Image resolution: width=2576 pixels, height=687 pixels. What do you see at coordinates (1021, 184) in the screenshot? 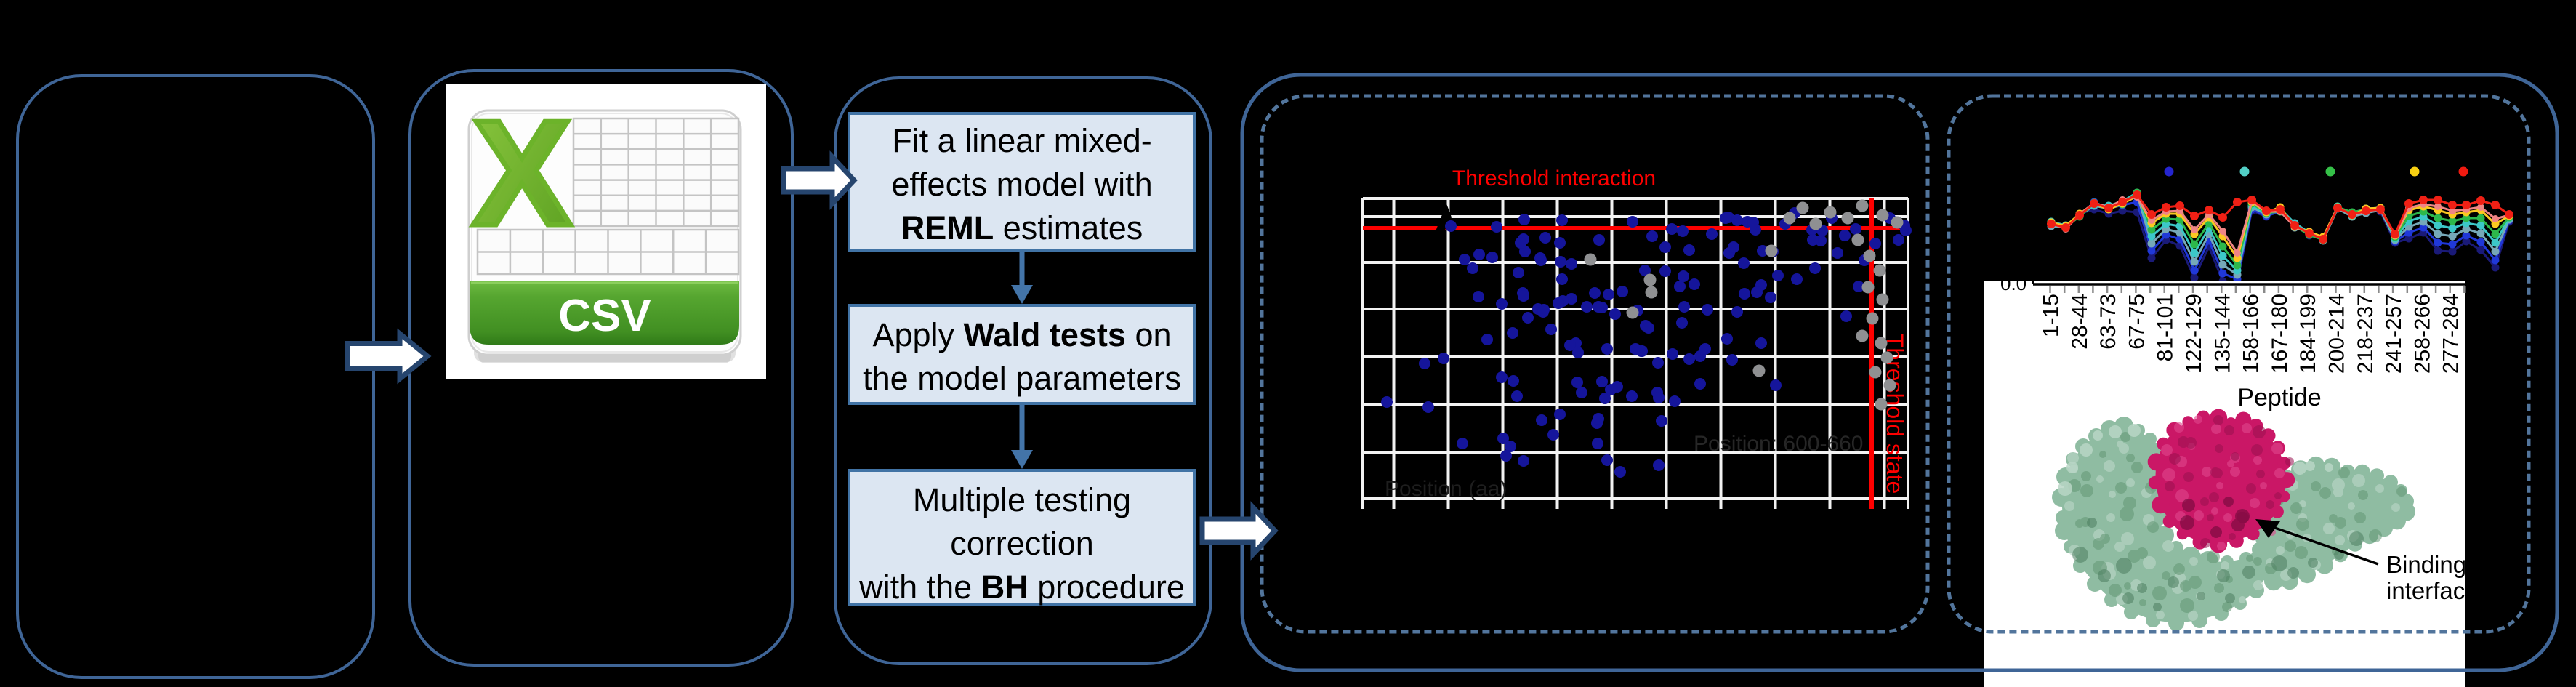
I see `svg-text: effects model with` at bounding box center [1021, 184].